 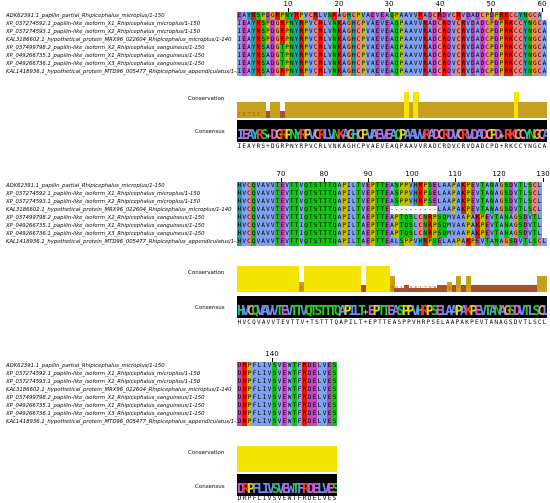 I want to click on ruler-tick-label: 120, so click(x=499, y=174).